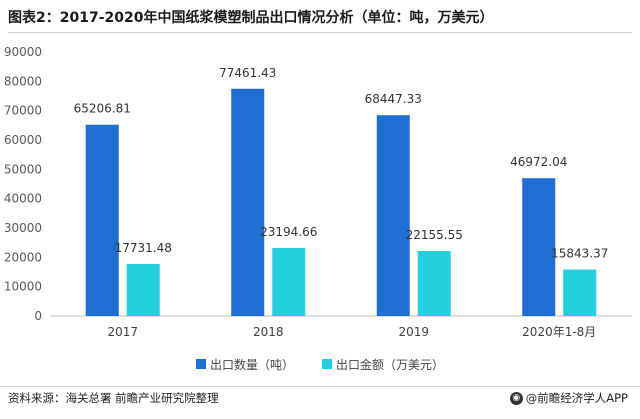 This screenshot has height=419, width=640. I want to click on data-label: 68447.33, so click(393, 99).